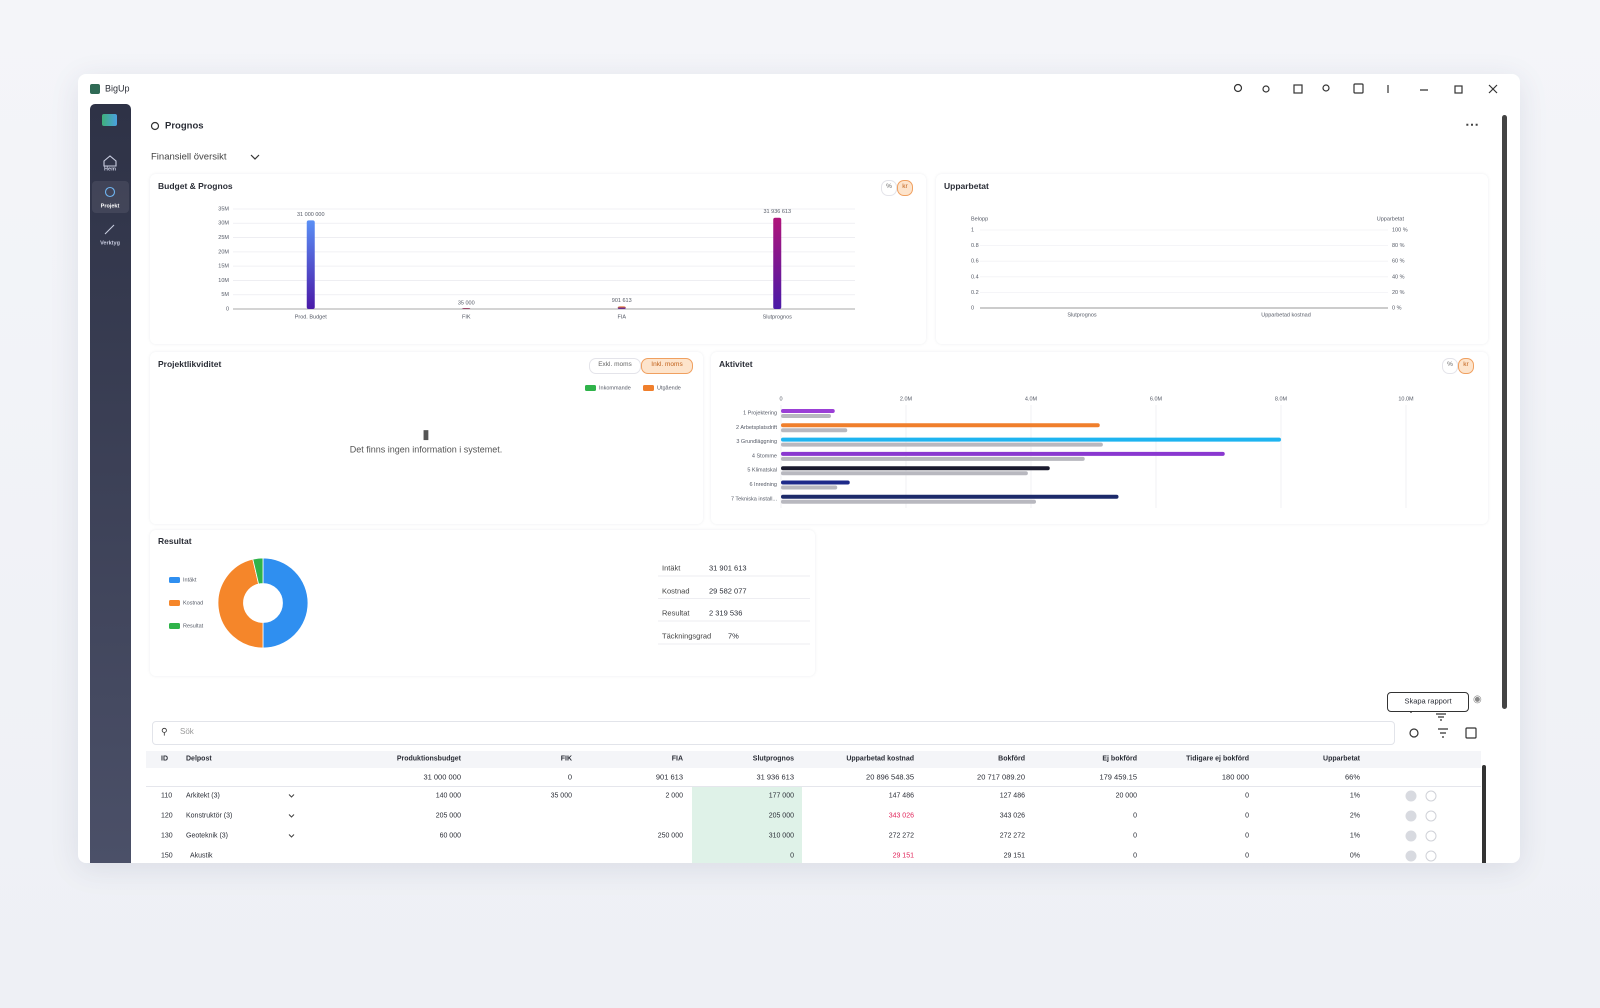  I want to click on table-cell: 272 272, so click(901, 836).